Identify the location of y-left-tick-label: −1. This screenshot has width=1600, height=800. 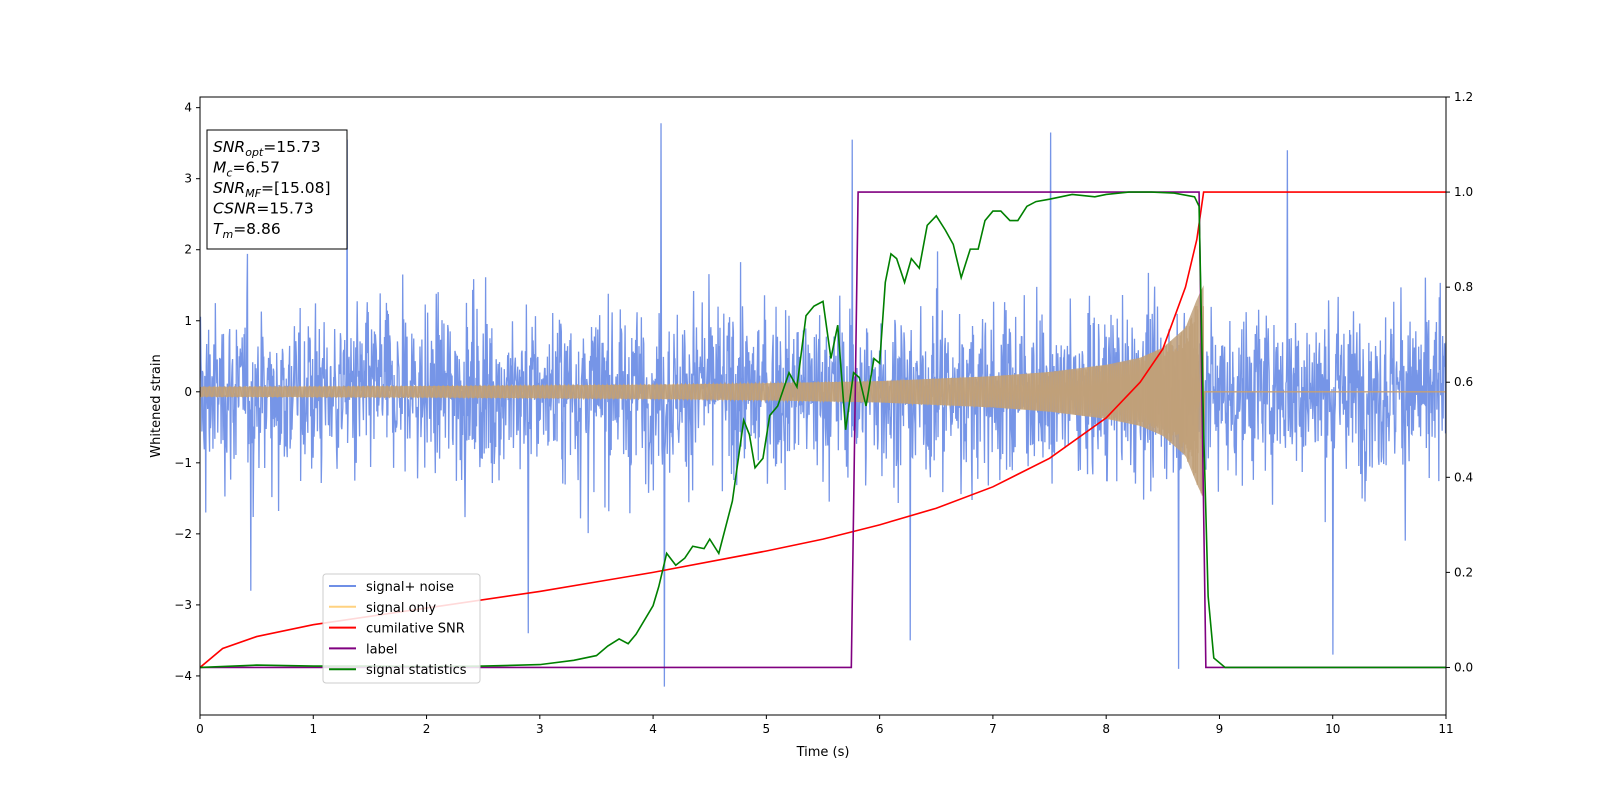
(183, 463).